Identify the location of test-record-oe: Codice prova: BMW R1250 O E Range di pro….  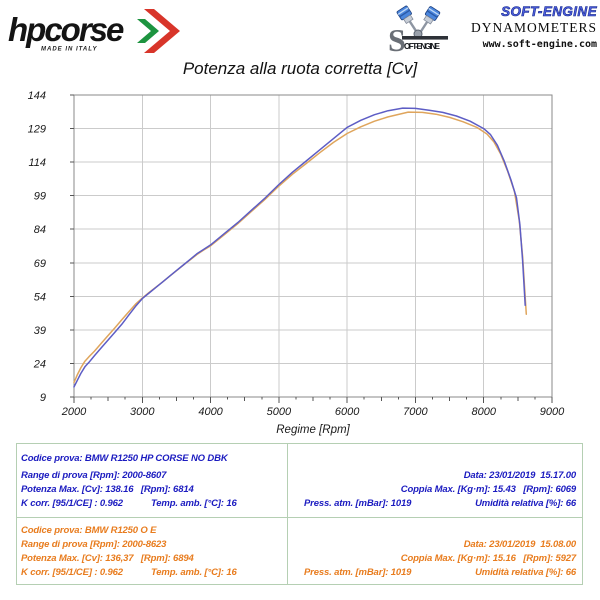
(299, 551).